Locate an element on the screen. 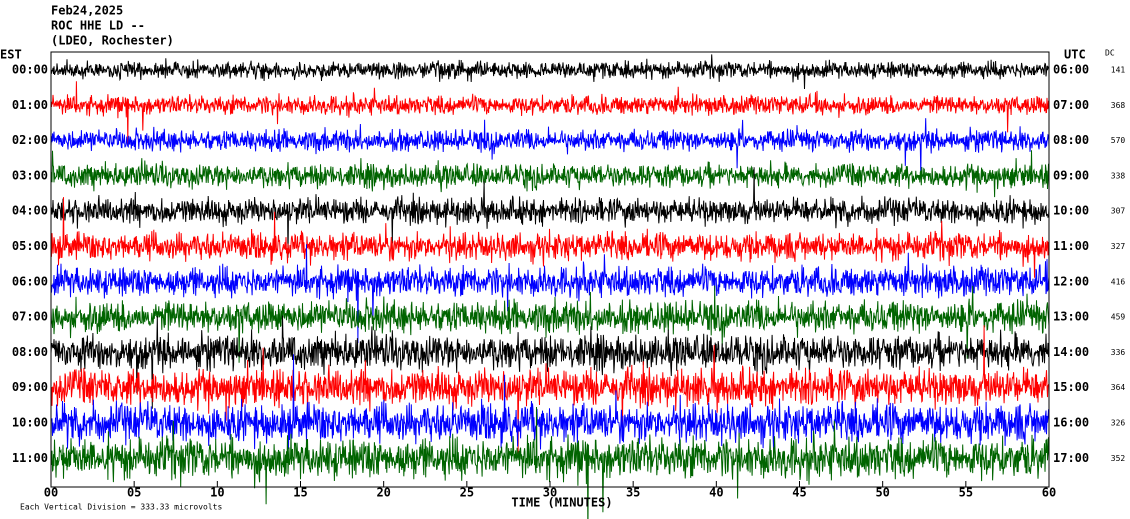 This screenshot has width=1130, height=519. dc-value: 327 is located at coordinates (1118, 246).